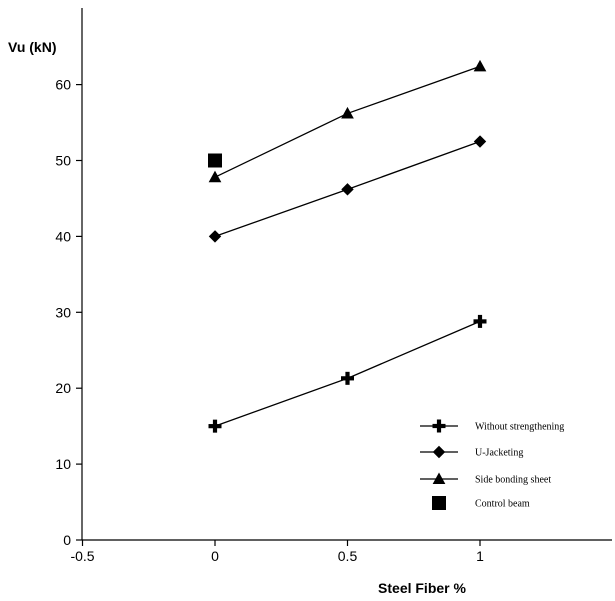 Image resolution: width=615 pixels, height=601 pixels. Describe the element at coordinates (519, 427) in the screenshot. I see `legend-label: Without strengthening` at that location.